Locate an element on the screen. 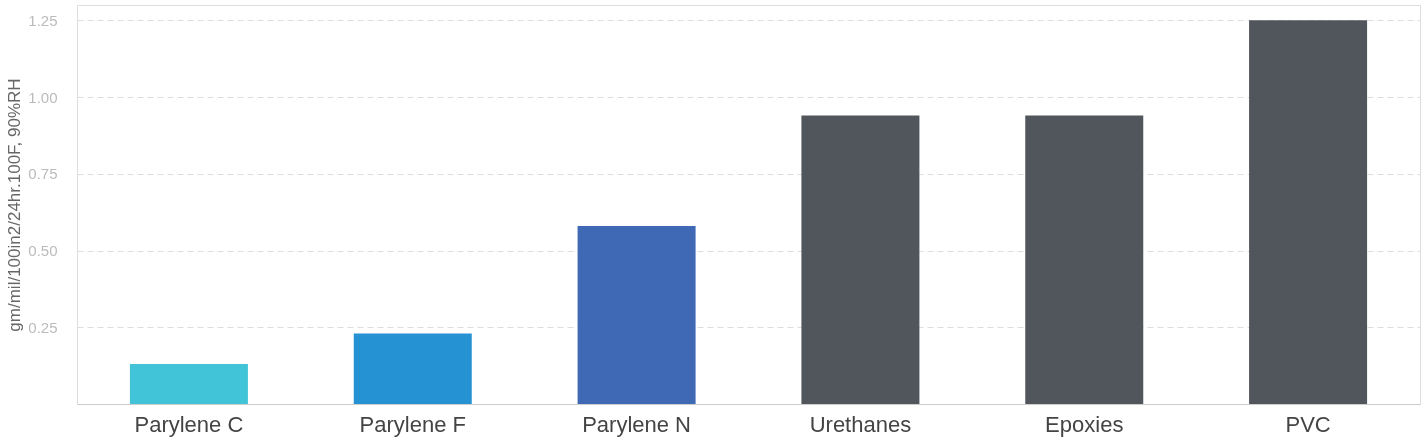 Image resolution: width=1425 pixels, height=440 pixels. x-tick-label: Urethanes is located at coordinates (860, 424).